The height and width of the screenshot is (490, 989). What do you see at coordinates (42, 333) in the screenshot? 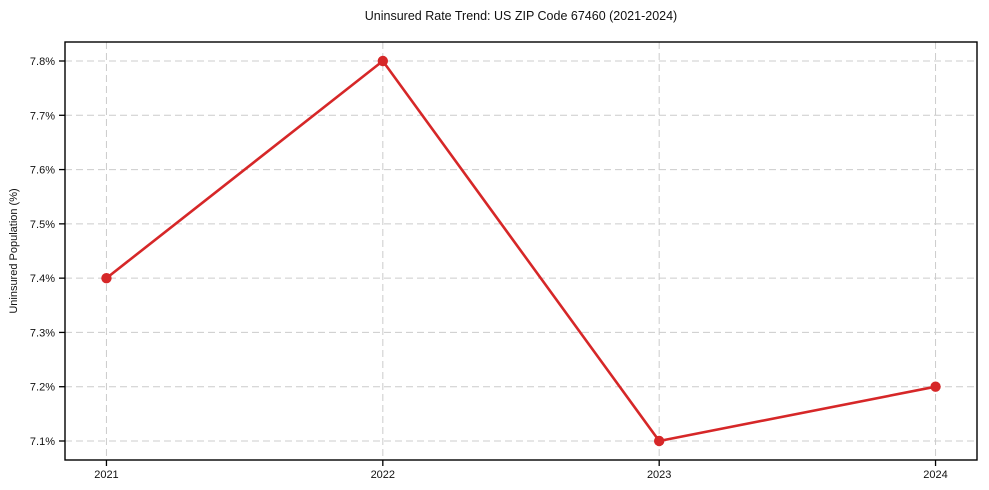
I see `y-tick-label: 7.3%` at bounding box center [42, 333].